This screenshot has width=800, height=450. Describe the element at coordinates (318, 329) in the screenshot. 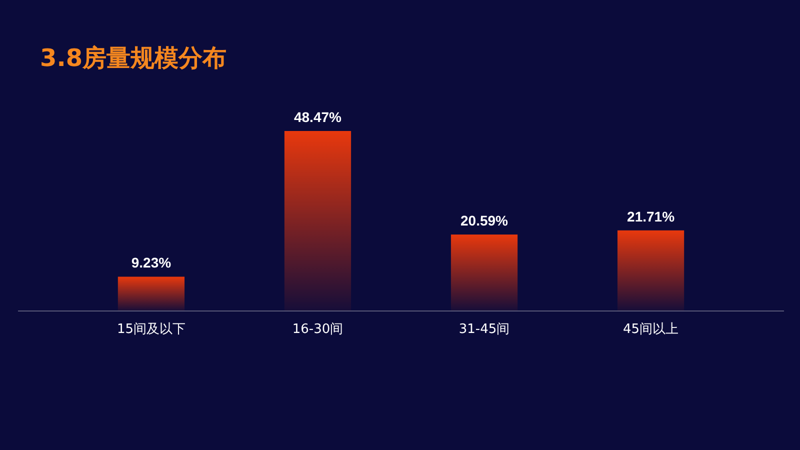

I see `x-tick-label: 16-30间` at that location.